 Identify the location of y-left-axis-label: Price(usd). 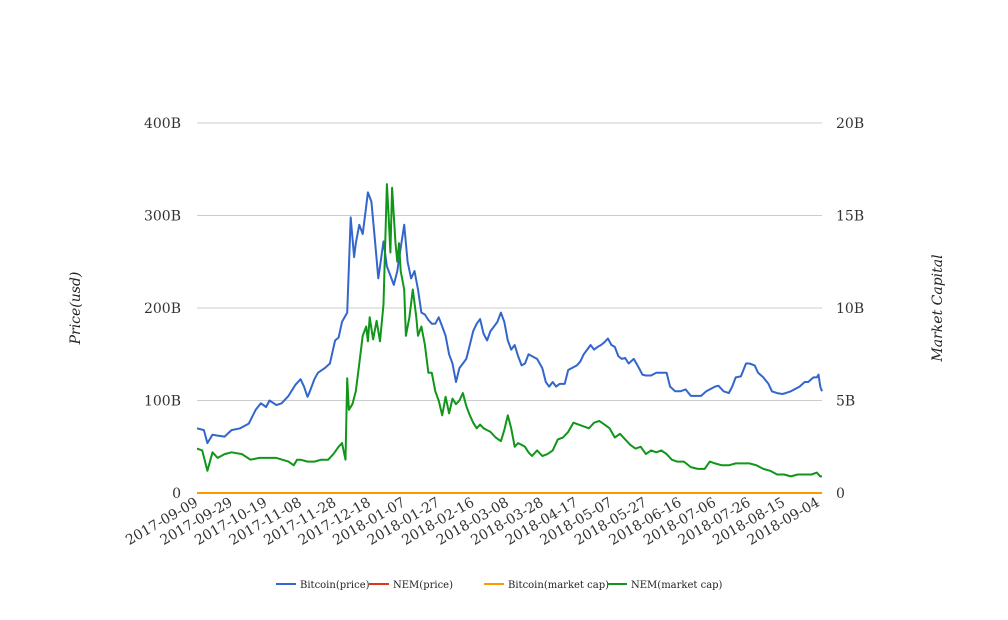
(76, 309).